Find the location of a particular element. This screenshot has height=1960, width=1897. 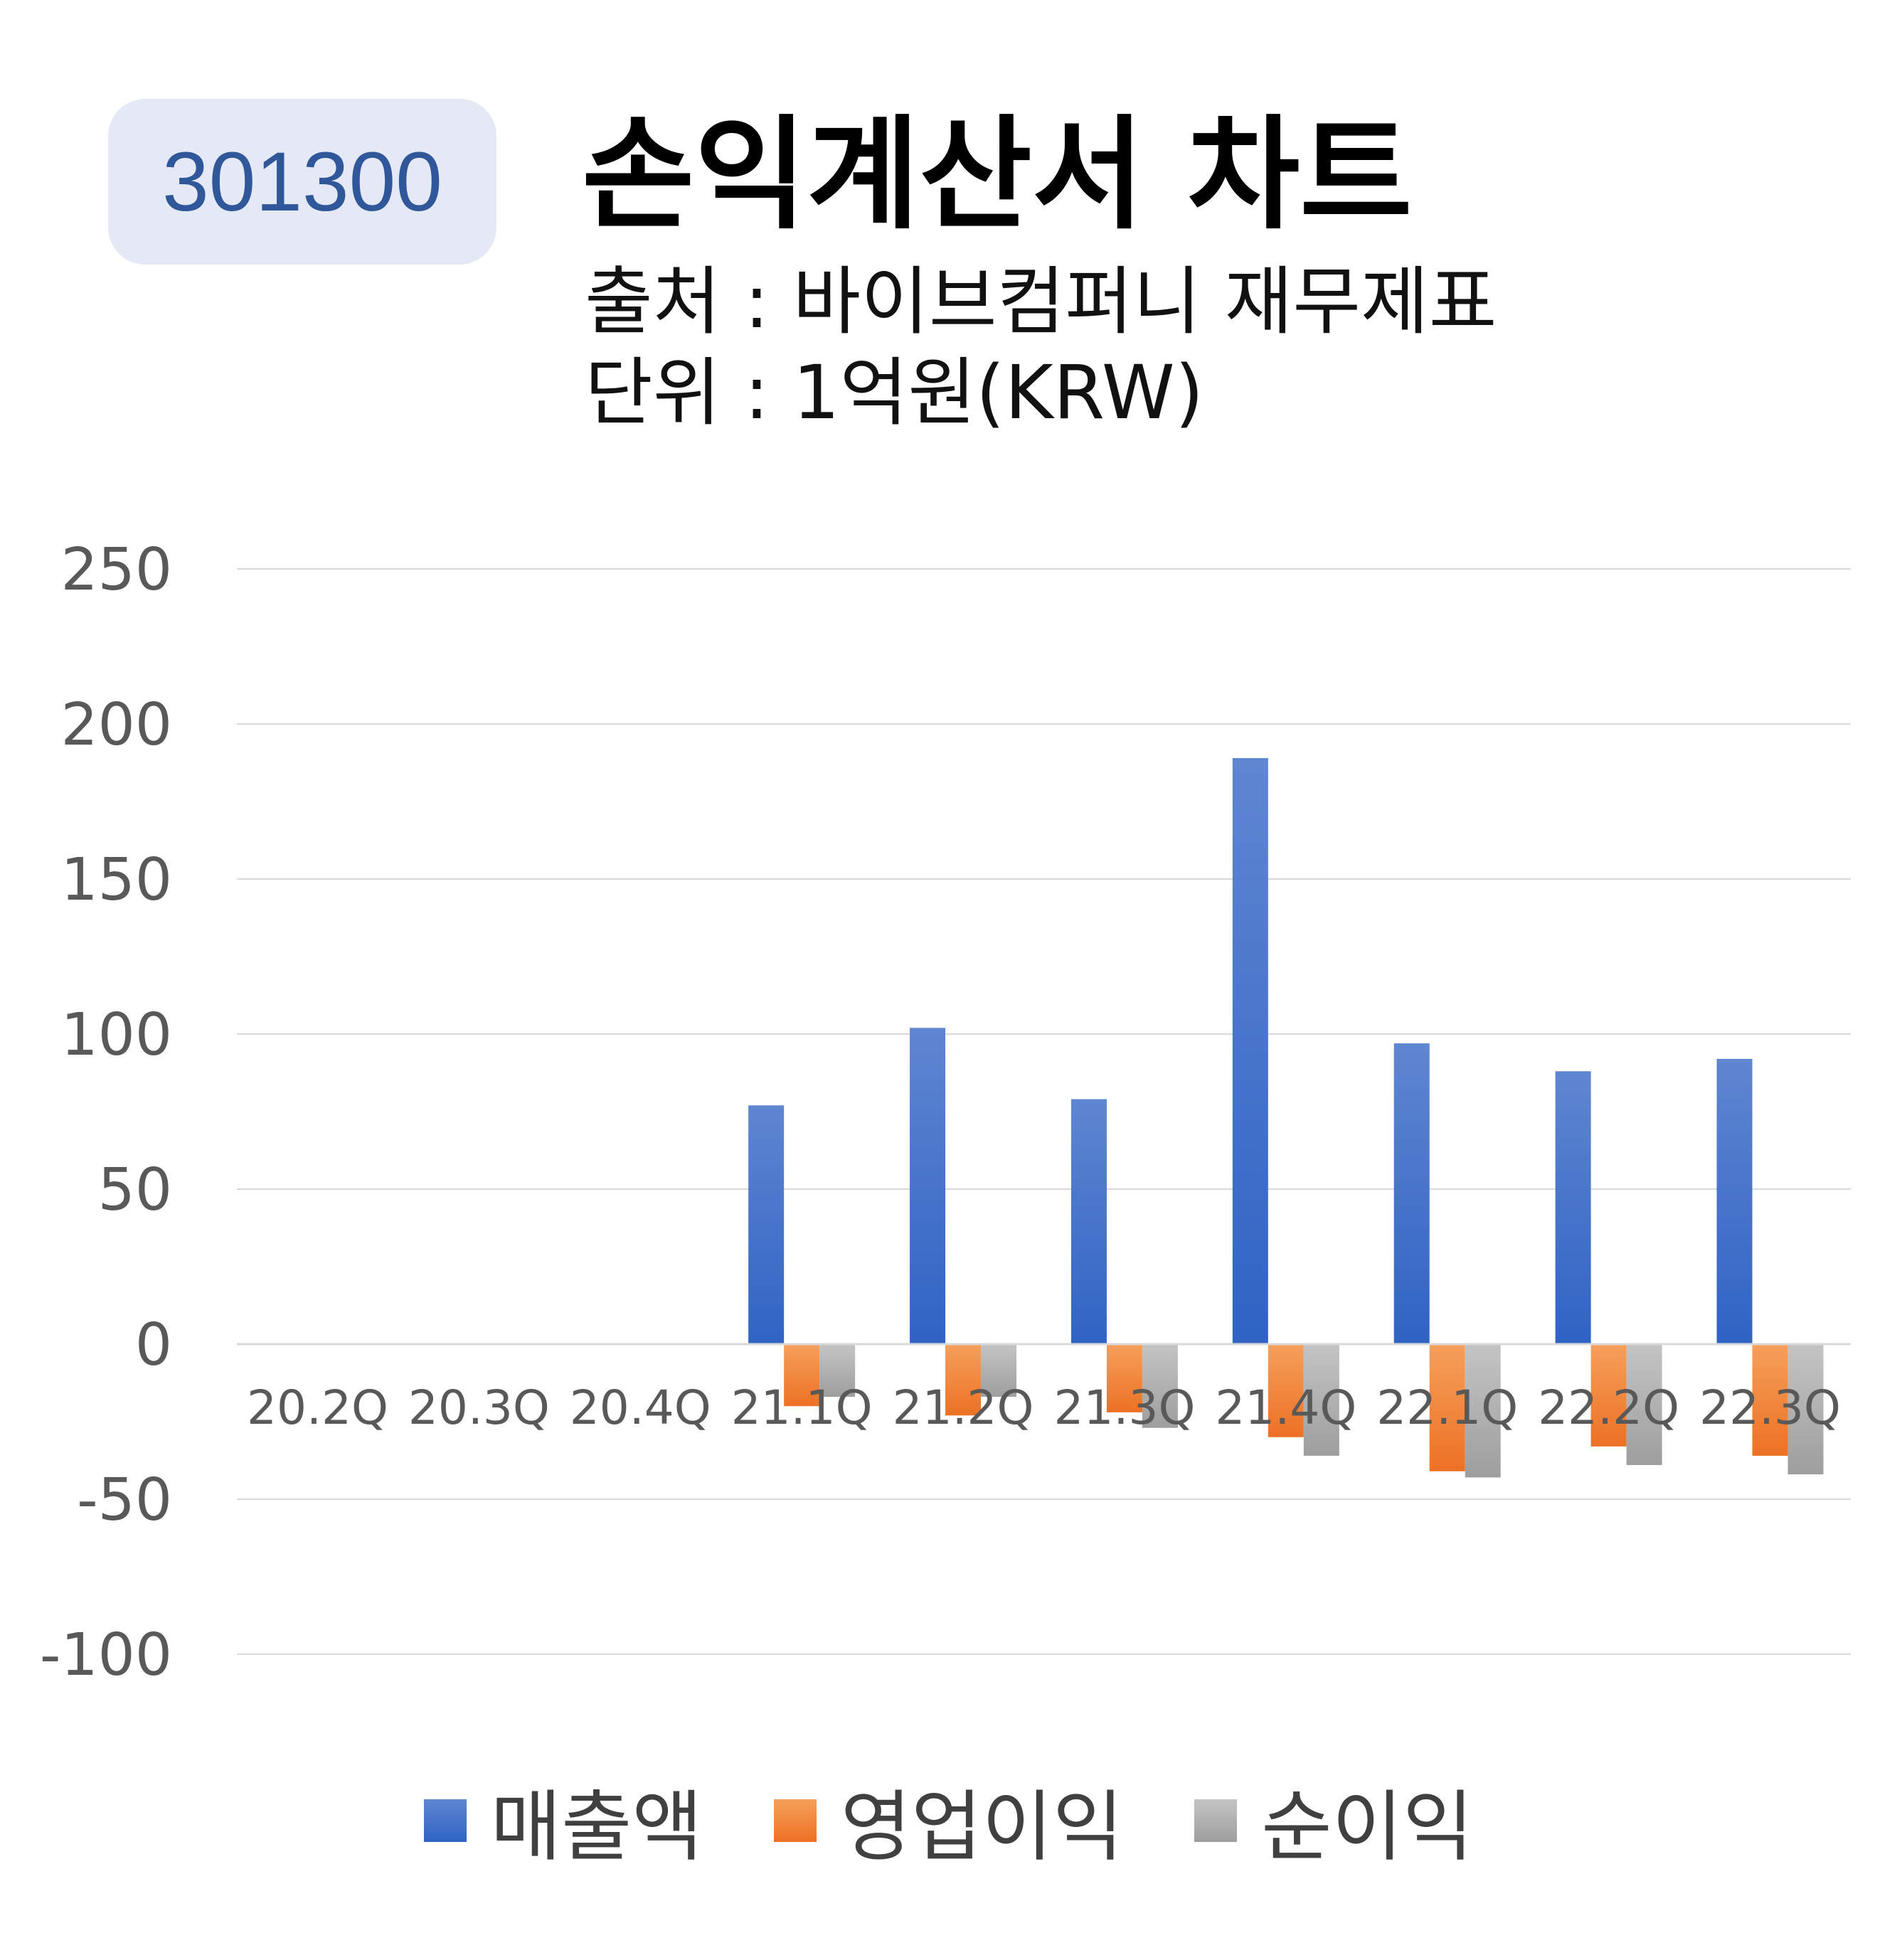

y-tick-label: -50 is located at coordinates (124, 1500).